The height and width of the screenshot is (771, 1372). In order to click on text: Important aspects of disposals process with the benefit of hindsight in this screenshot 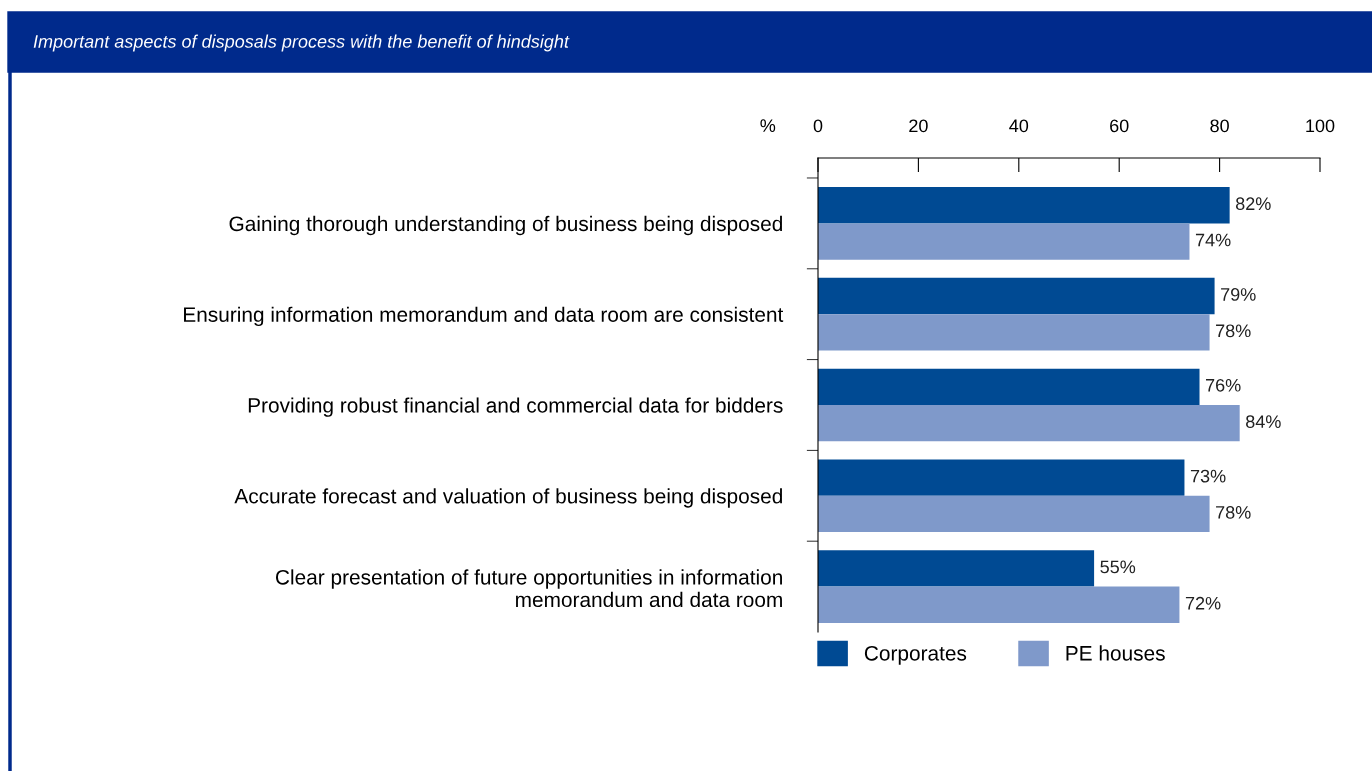, I will do `click(301, 43)`.